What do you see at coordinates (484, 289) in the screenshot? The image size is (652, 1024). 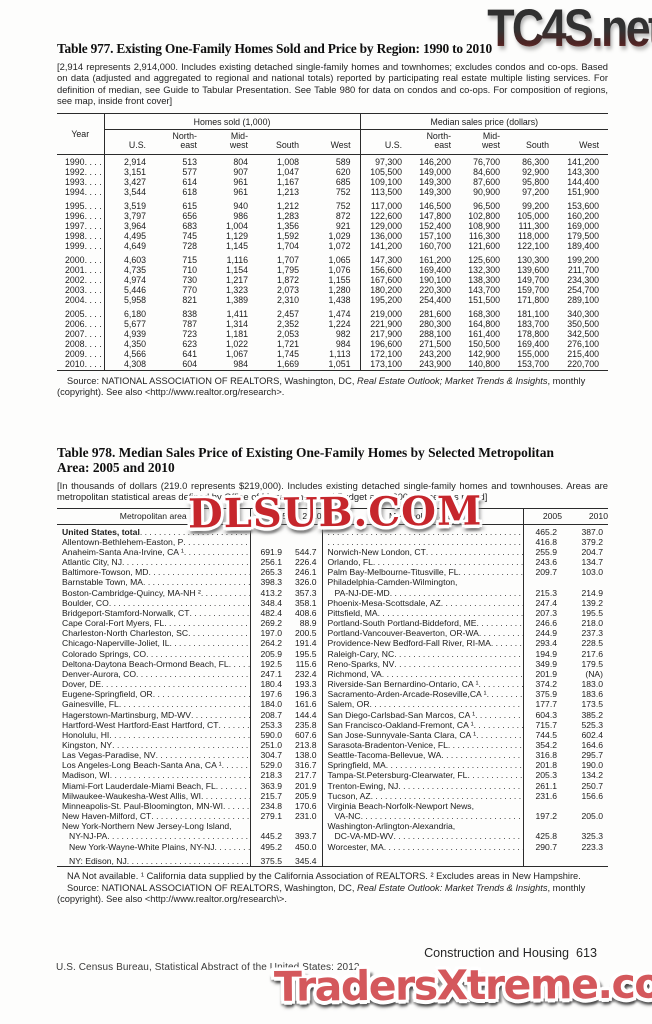 I see `value-cell: 143,700` at bounding box center [484, 289].